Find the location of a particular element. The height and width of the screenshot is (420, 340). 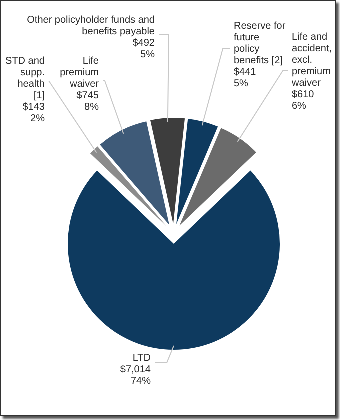

data-label: $610 6% is located at coordinates (303, 101).